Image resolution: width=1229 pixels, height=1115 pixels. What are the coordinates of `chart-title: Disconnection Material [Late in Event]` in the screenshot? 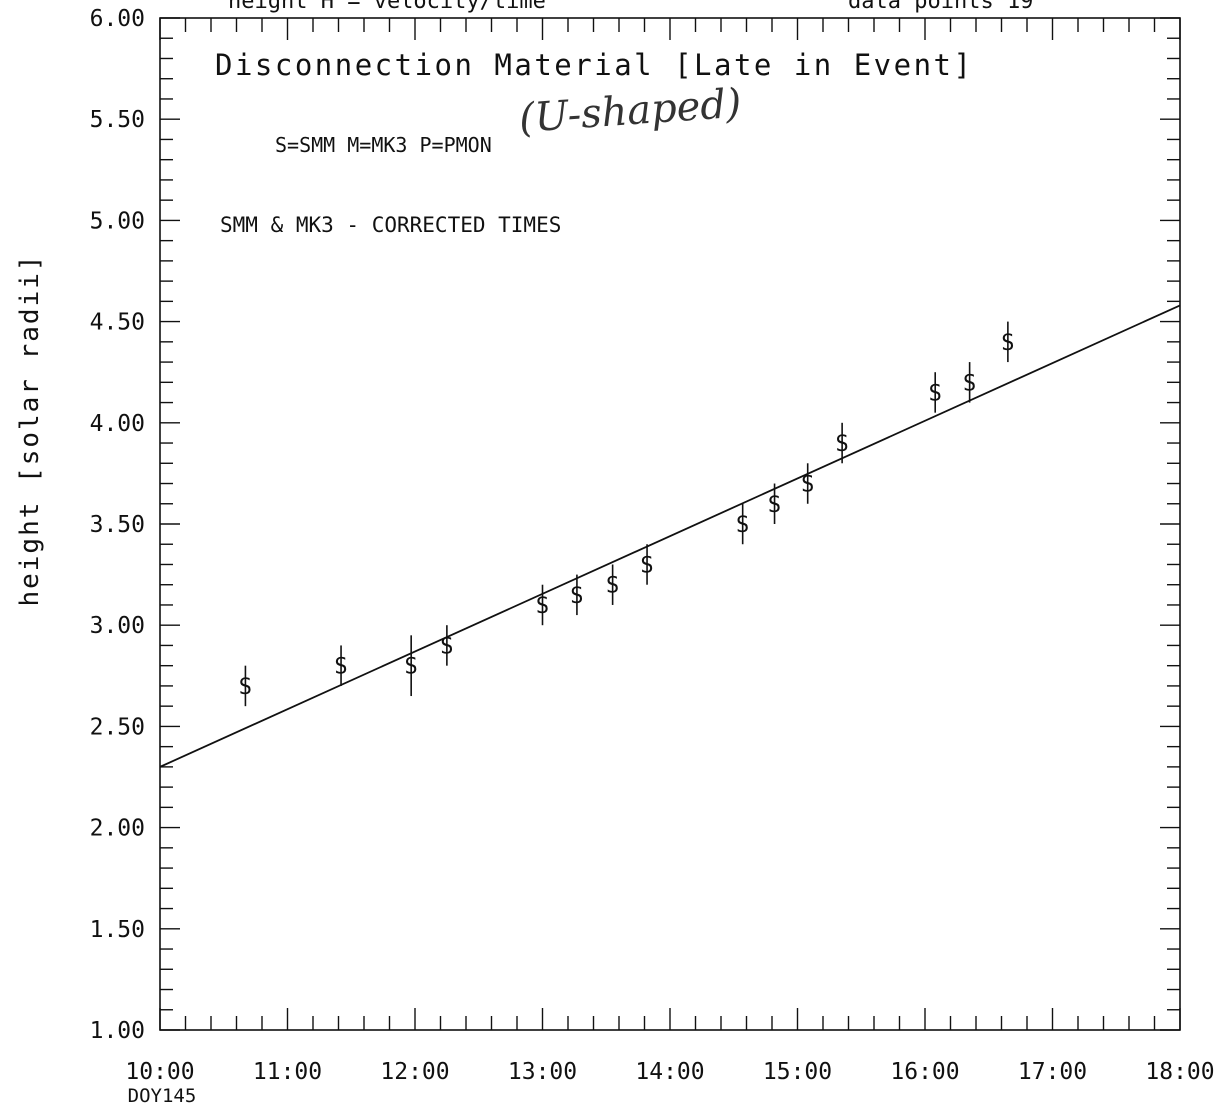 It's located at (594, 65).